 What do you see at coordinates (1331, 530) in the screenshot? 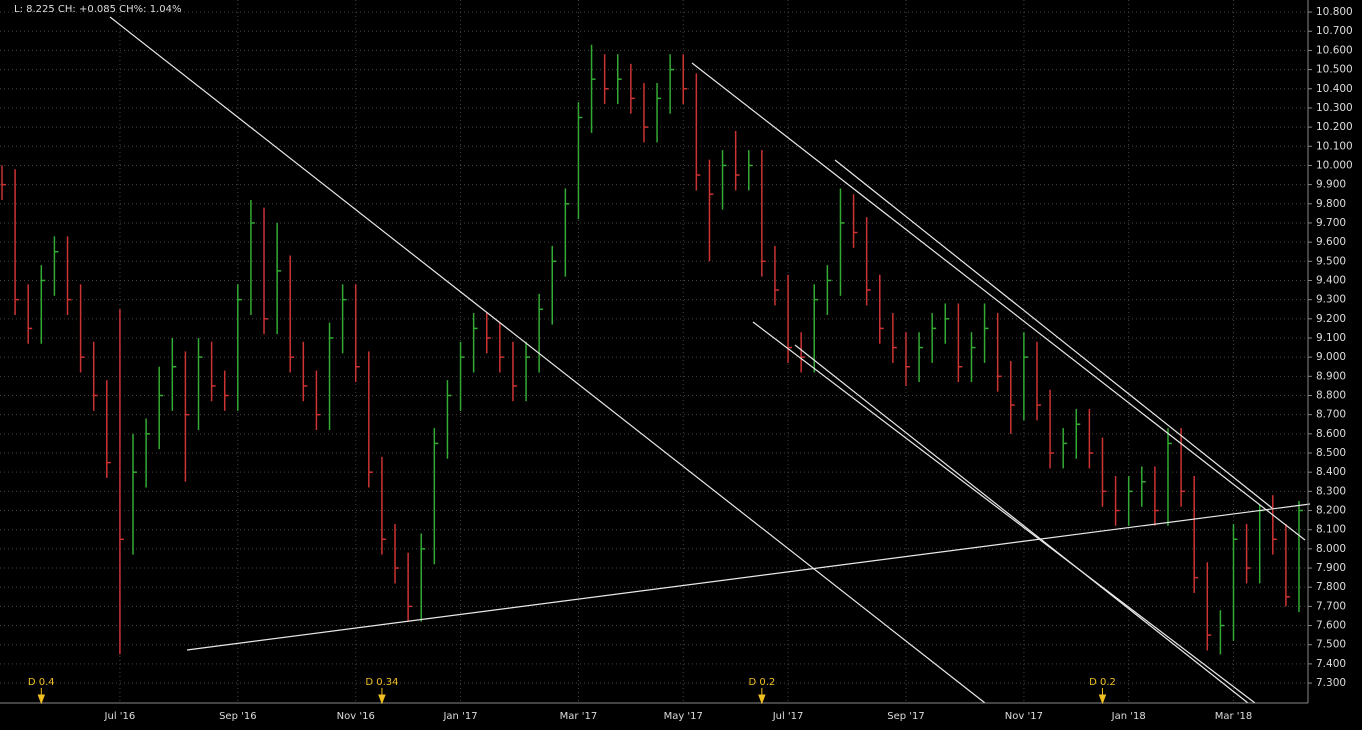
I see `y-tick-label: 8.100` at bounding box center [1331, 530].